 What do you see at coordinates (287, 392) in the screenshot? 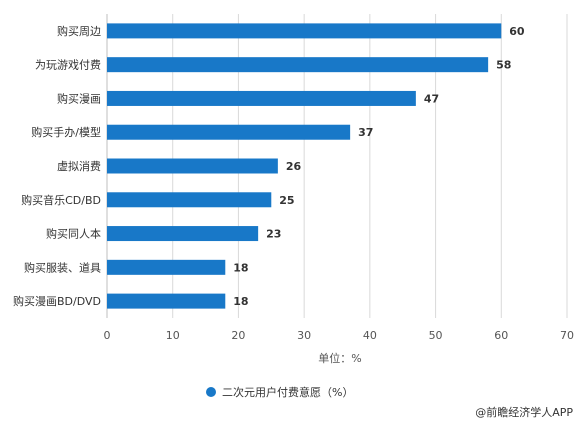
I see `legend-label: 二次元用户付费意愿（%）` at bounding box center [287, 392].